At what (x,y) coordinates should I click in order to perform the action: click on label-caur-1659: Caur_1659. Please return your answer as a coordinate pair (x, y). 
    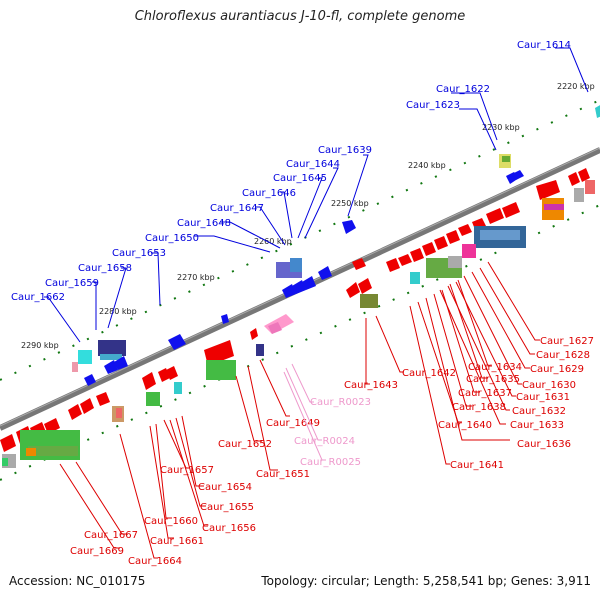
    Looking at the image, I should click on (72, 283).